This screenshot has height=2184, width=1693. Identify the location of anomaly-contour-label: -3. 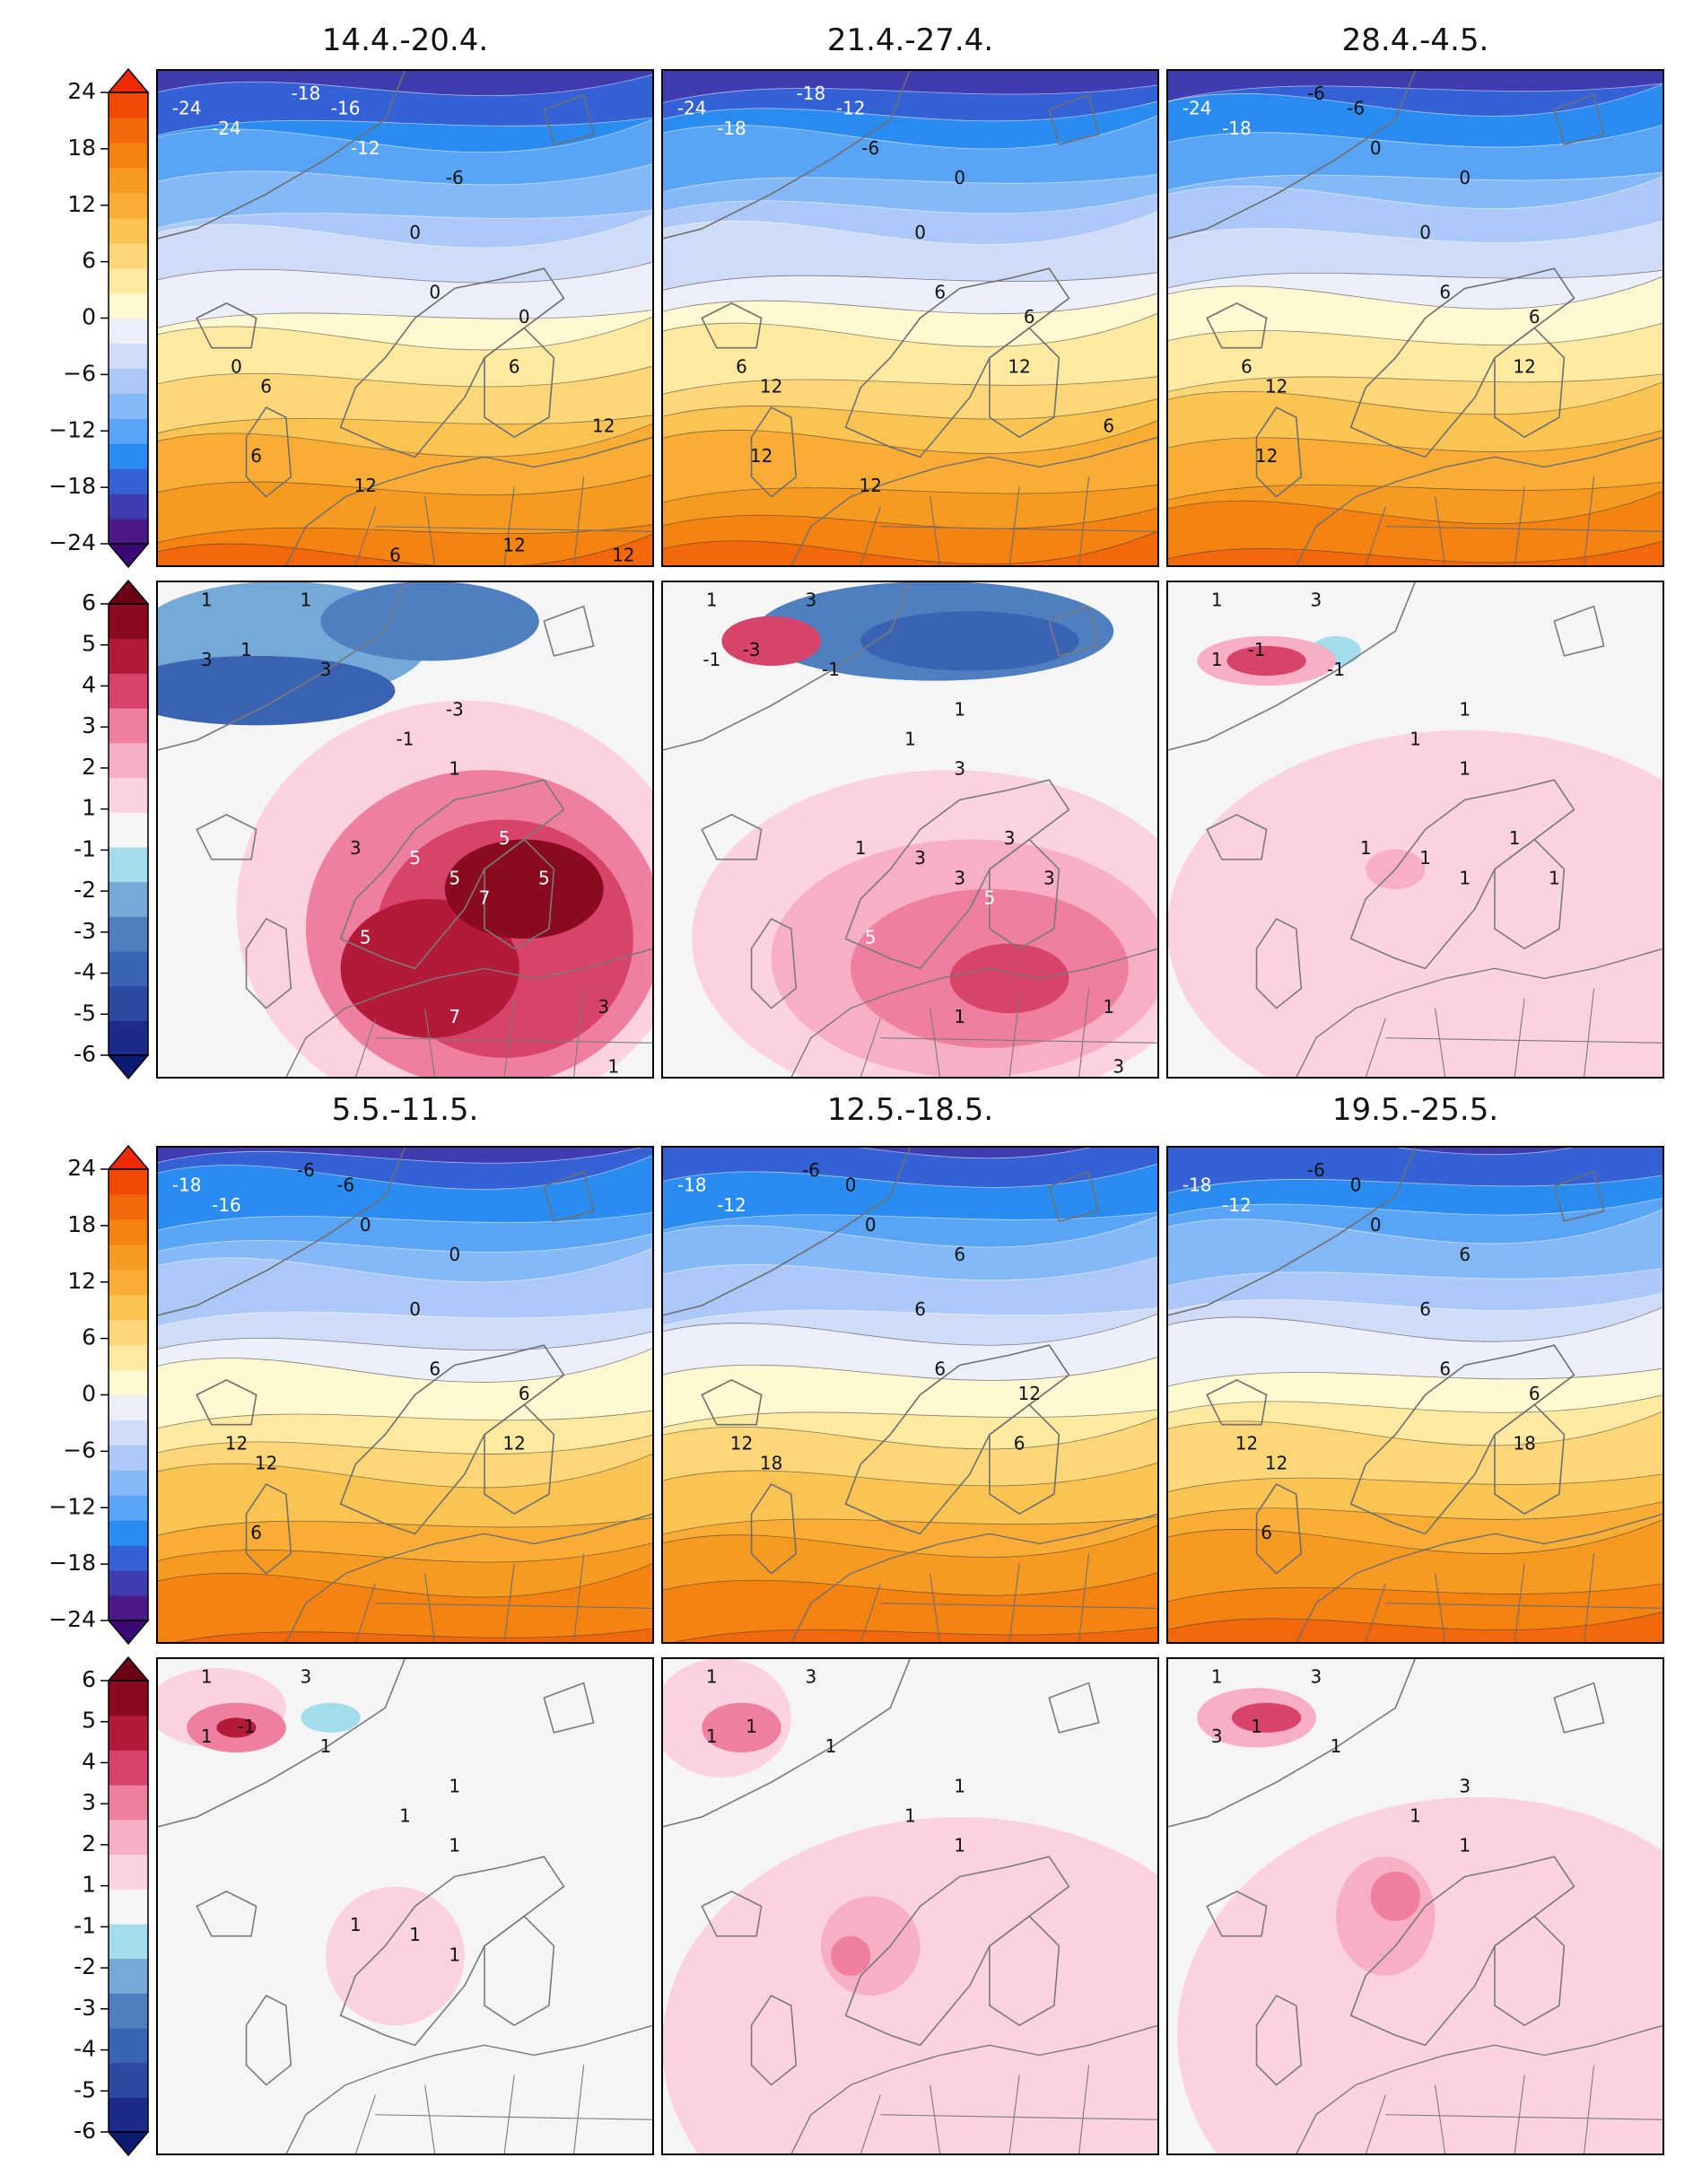
(455, 709).